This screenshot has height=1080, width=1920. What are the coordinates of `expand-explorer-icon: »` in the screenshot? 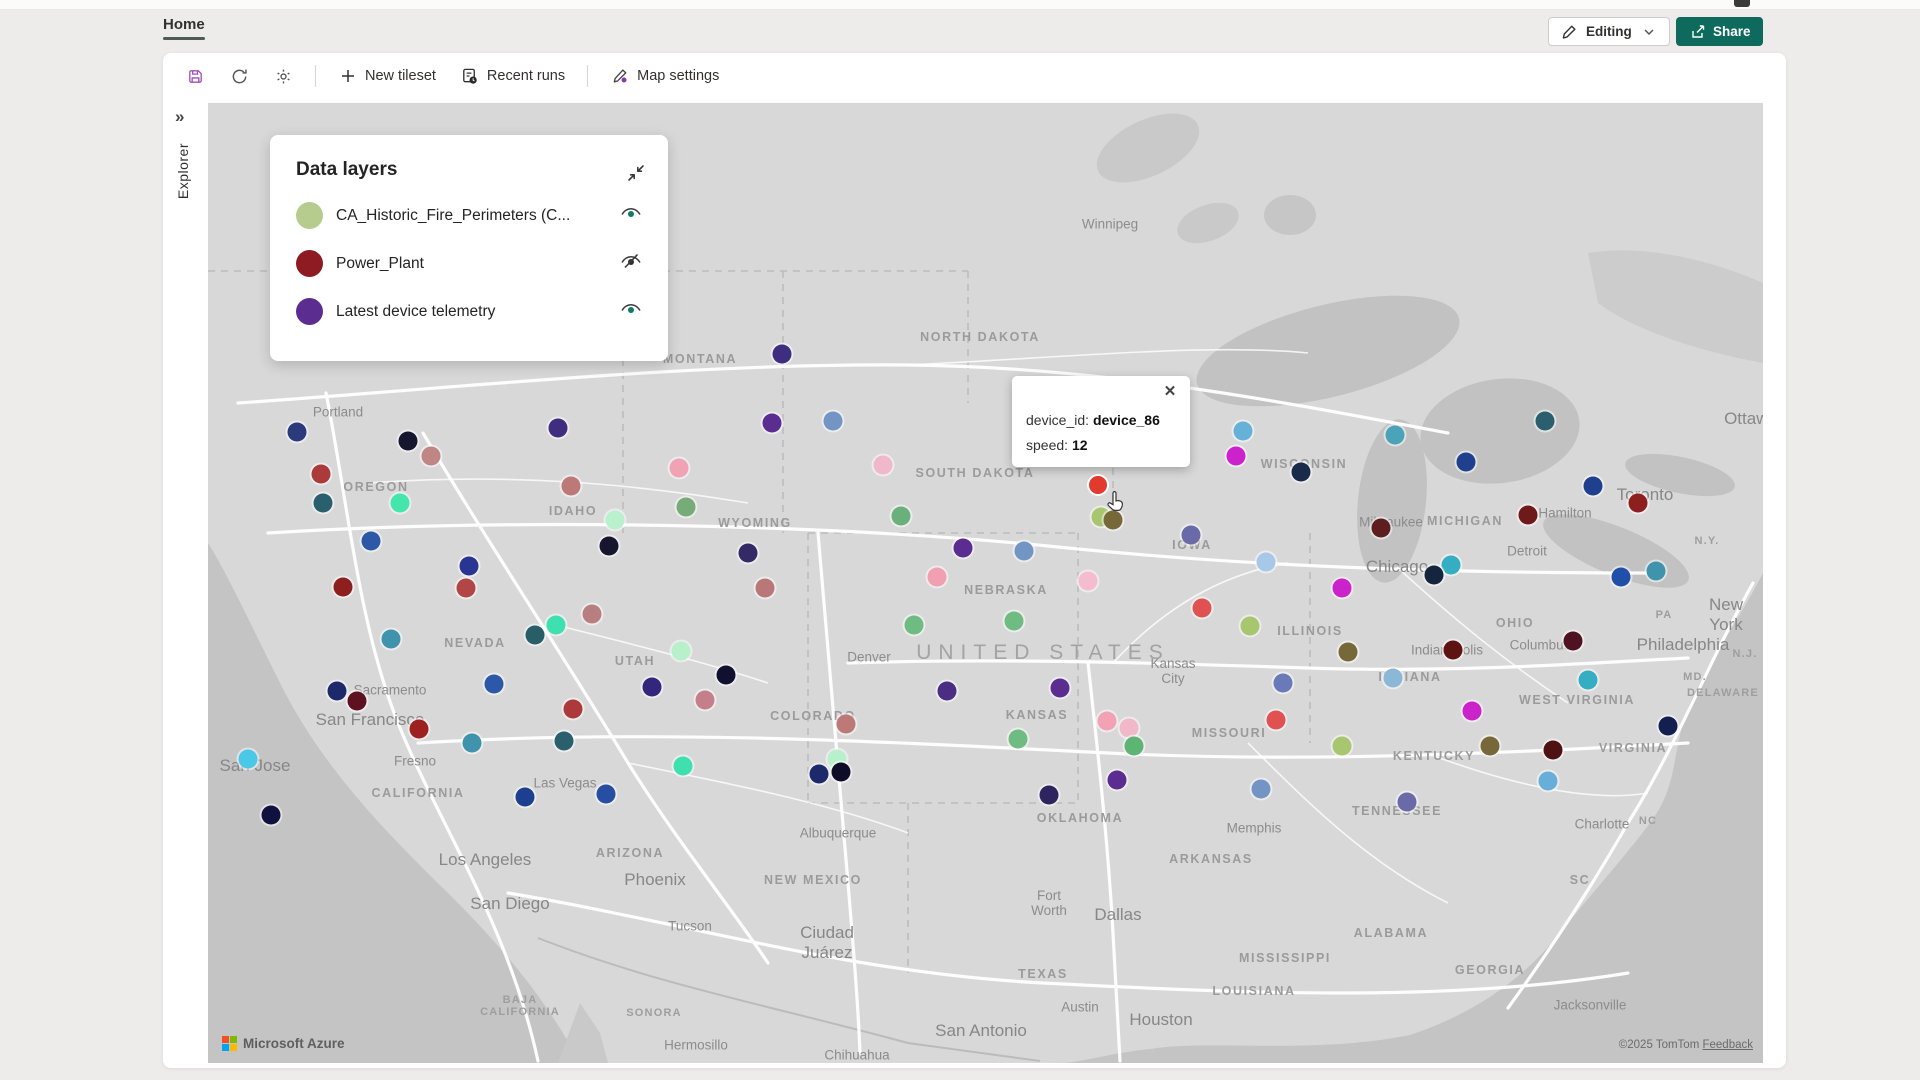 It's located at (180, 116).